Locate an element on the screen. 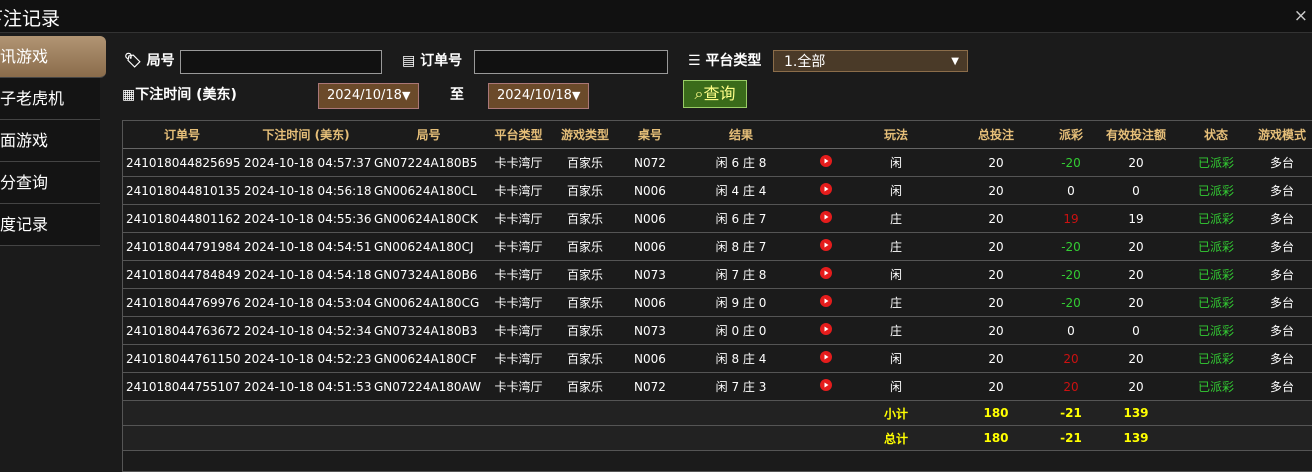  search-button: ⌕查询 is located at coordinates (715, 94).